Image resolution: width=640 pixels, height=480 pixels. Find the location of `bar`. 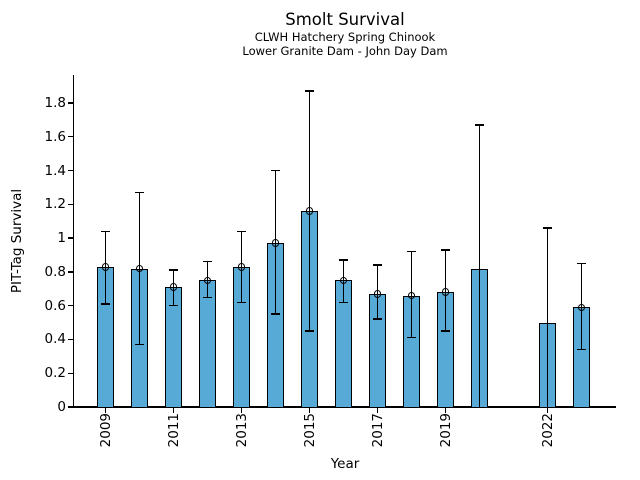

bar is located at coordinates (208, 344).